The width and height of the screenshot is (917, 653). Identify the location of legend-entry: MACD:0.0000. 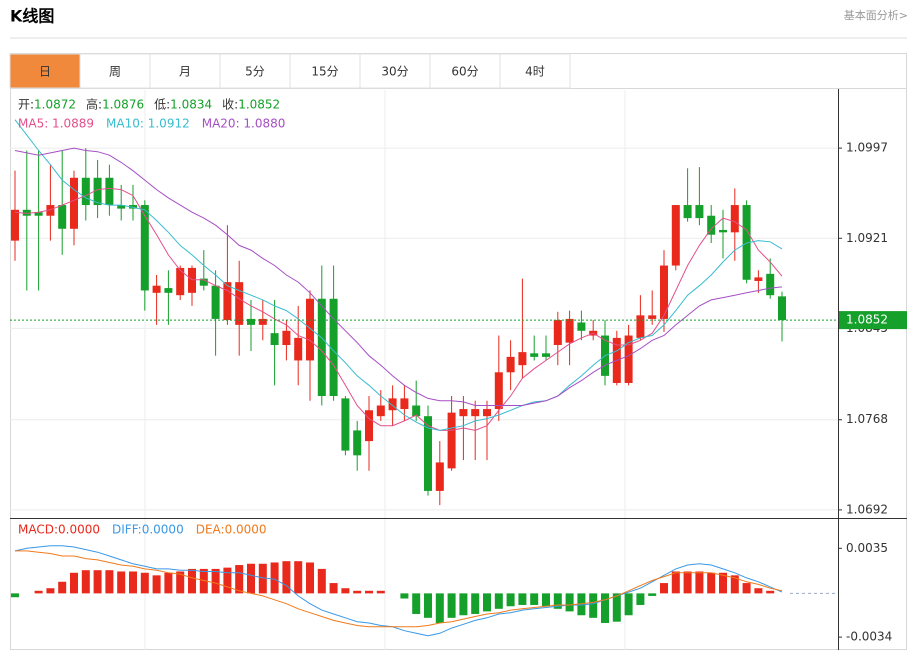
(59, 530).